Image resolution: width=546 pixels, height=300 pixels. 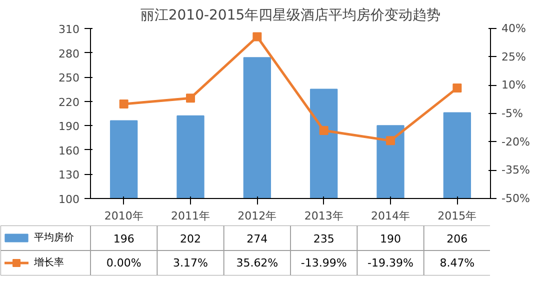 What do you see at coordinates (124, 216) in the screenshot?
I see `x-tick-label: 2010年` at bounding box center [124, 216].